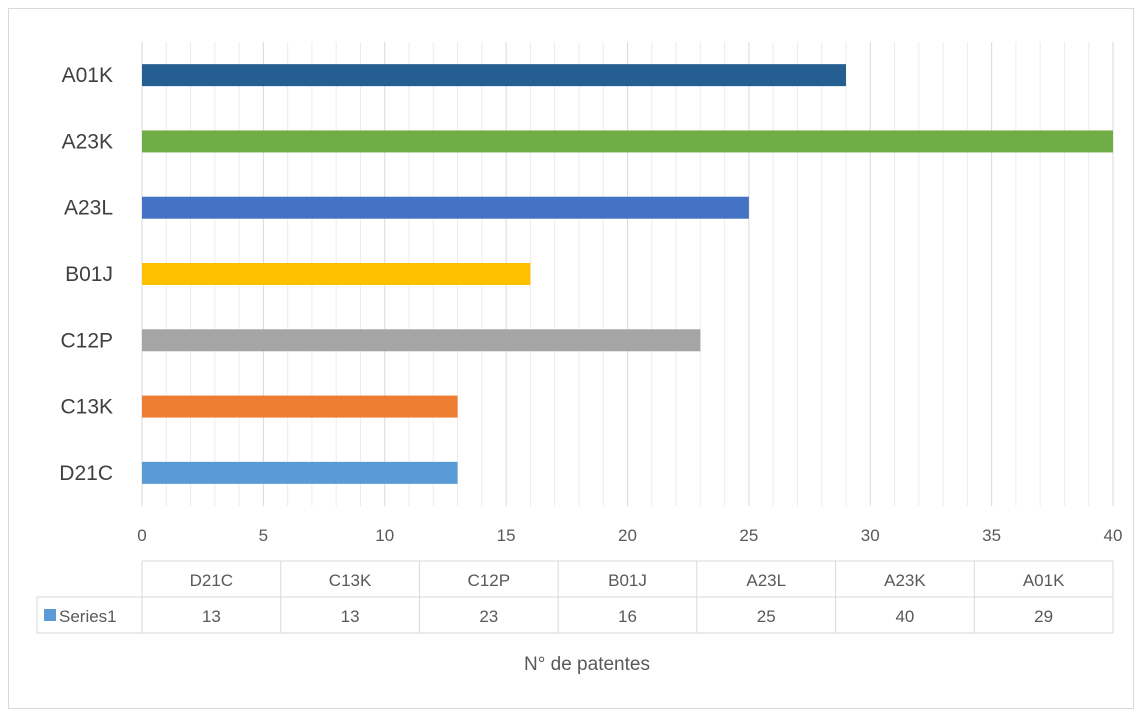  What do you see at coordinates (350, 580) in the screenshot?
I see `table-header-c13k: C13K` at bounding box center [350, 580].